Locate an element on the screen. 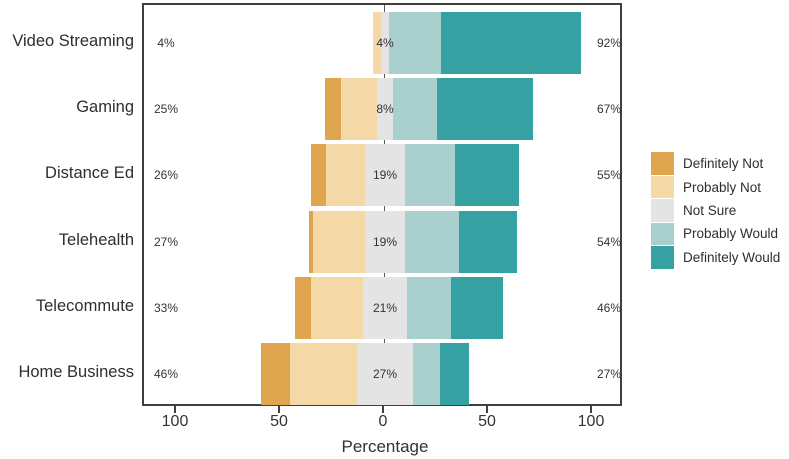 This screenshot has width=789, height=459. bar-row: 33% 21% 46% is located at coordinates (383, 307).